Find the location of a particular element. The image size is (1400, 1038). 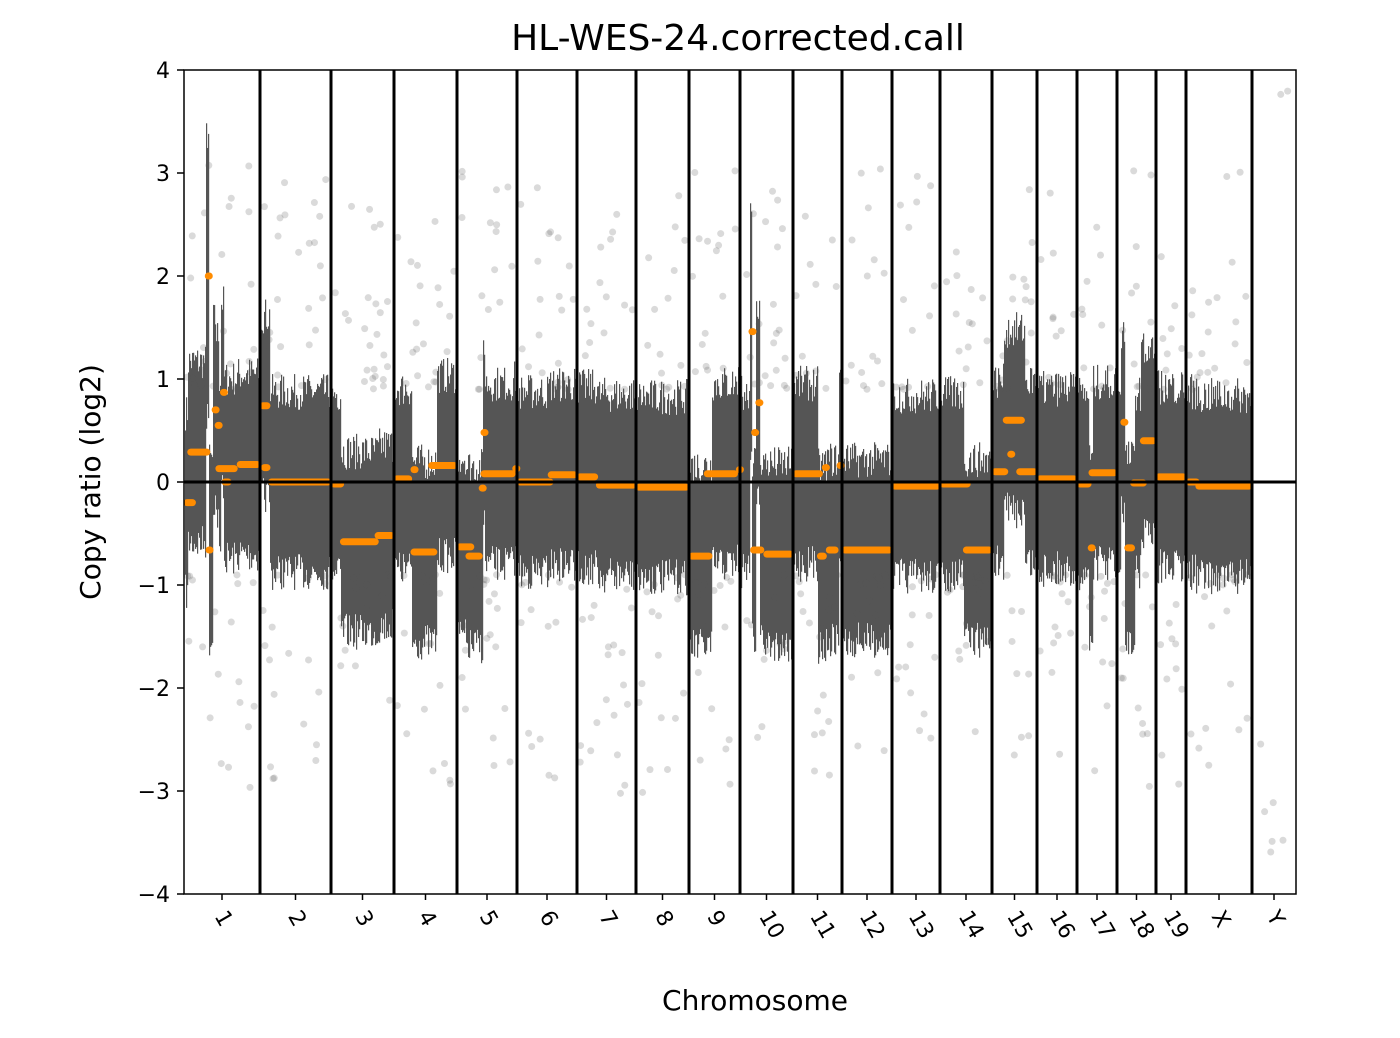

y-tick-label: 1 is located at coordinates (163, 380).